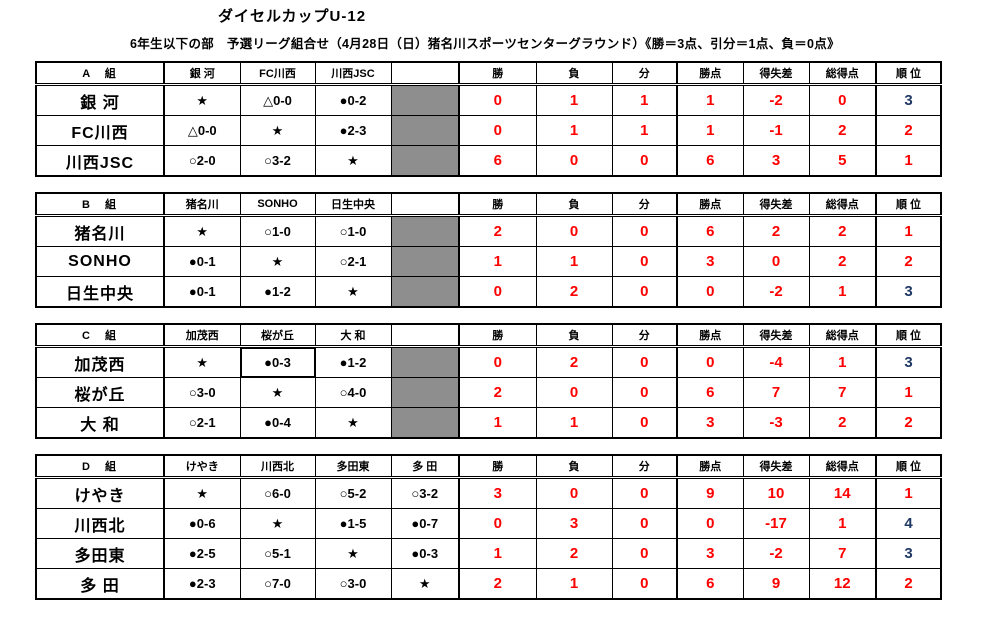 The width and height of the screenshot is (1000, 642). What do you see at coordinates (100, 231) in the screenshot?
I see `team-name-cell: 猪名川` at bounding box center [100, 231].